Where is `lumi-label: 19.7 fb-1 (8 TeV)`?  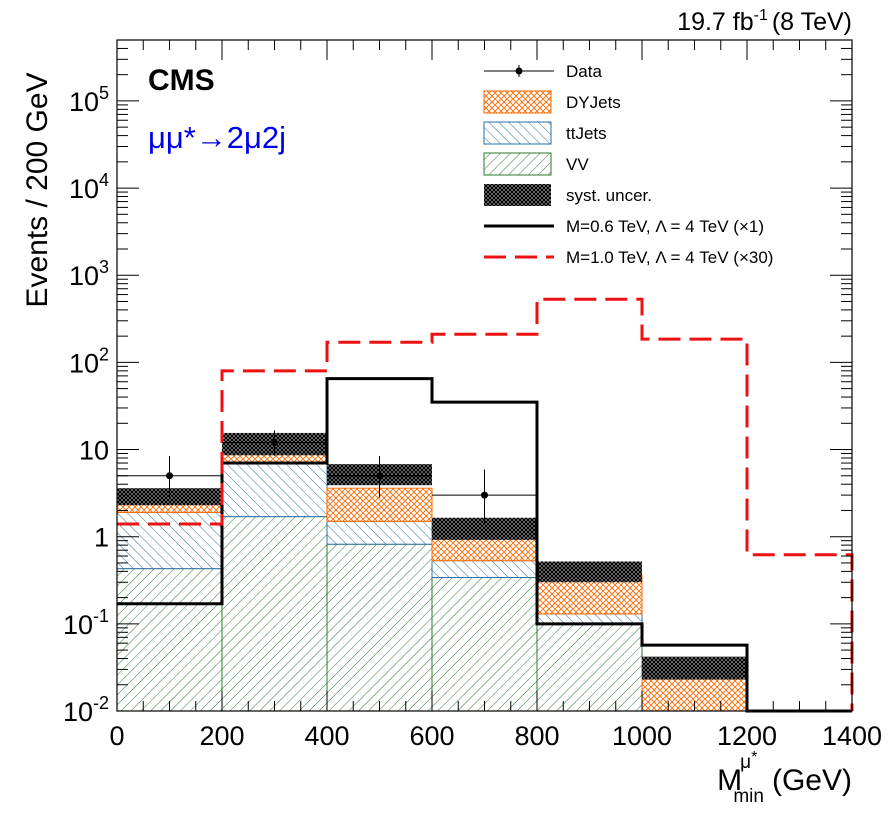
lumi-label: 19.7 fb-1 (8 TeV) is located at coordinates (764, 21).